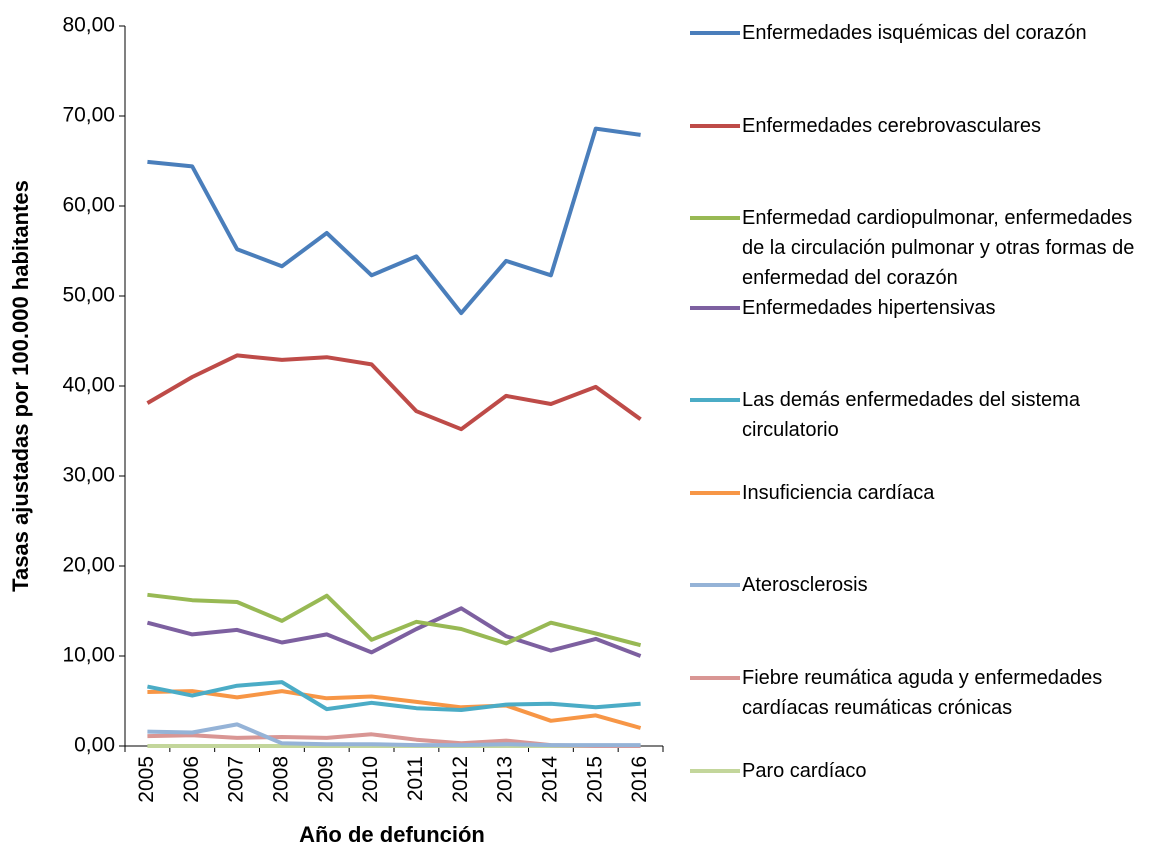  I want to click on x-tick-label: 2016, so click(639, 779).